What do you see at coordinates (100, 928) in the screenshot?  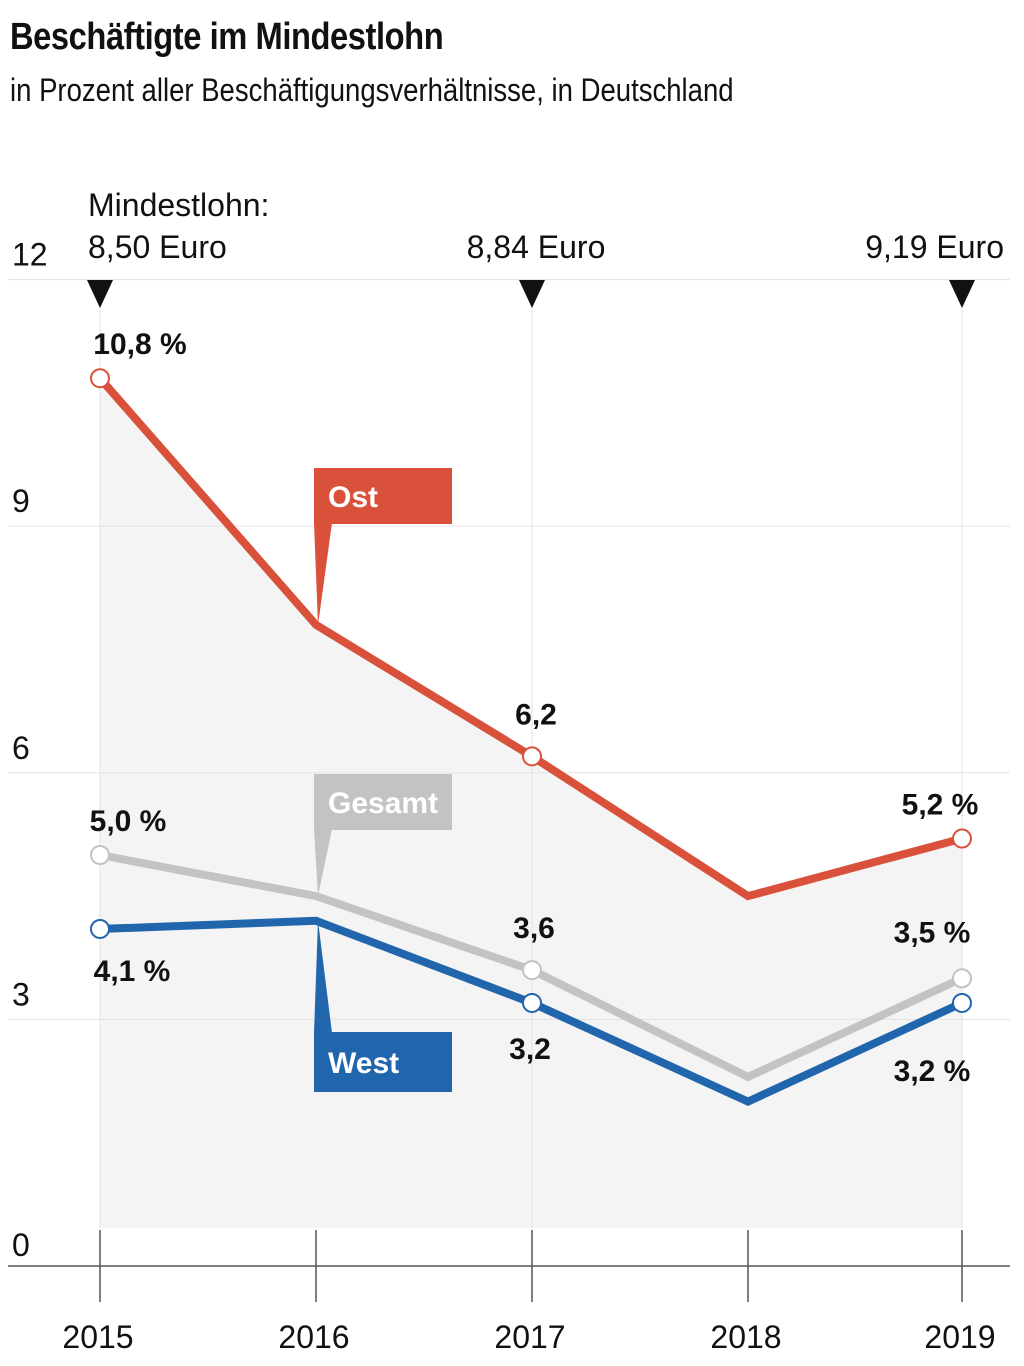 I see `point-marker-west-2015` at bounding box center [100, 928].